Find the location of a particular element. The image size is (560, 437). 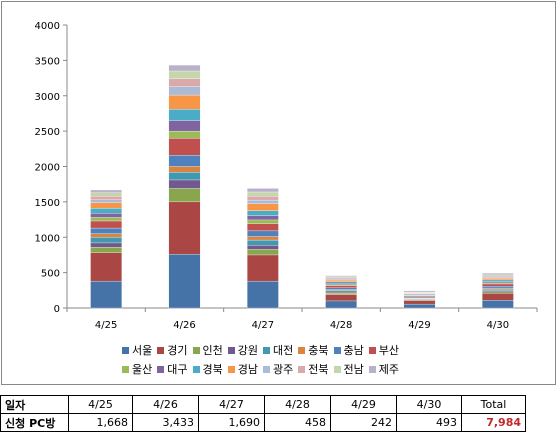

legend-item: 경기 is located at coordinates (172, 350).